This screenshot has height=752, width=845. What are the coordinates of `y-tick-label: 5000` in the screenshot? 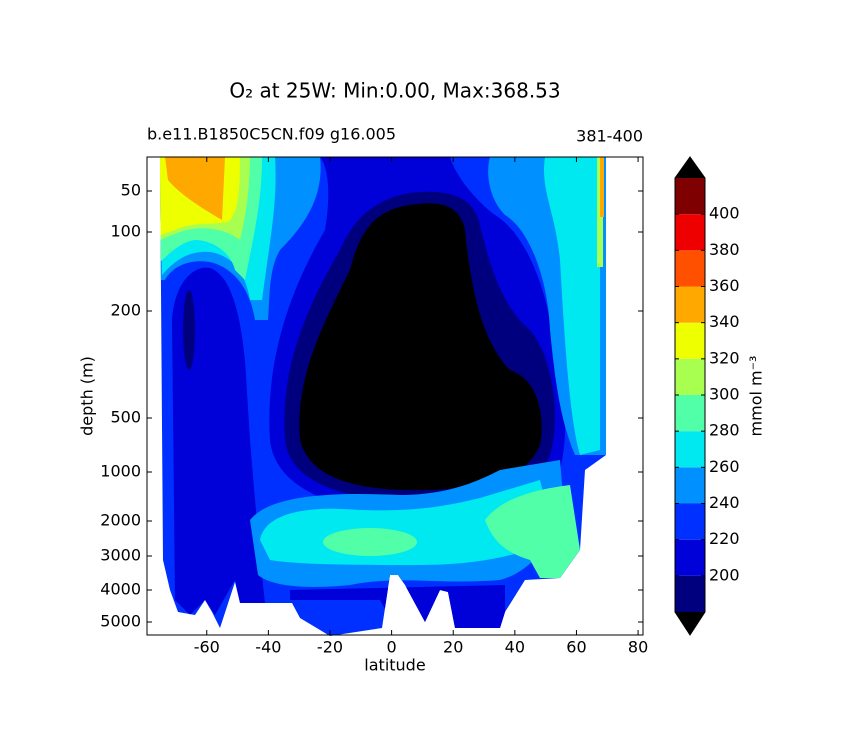 It's located at (120, 621).